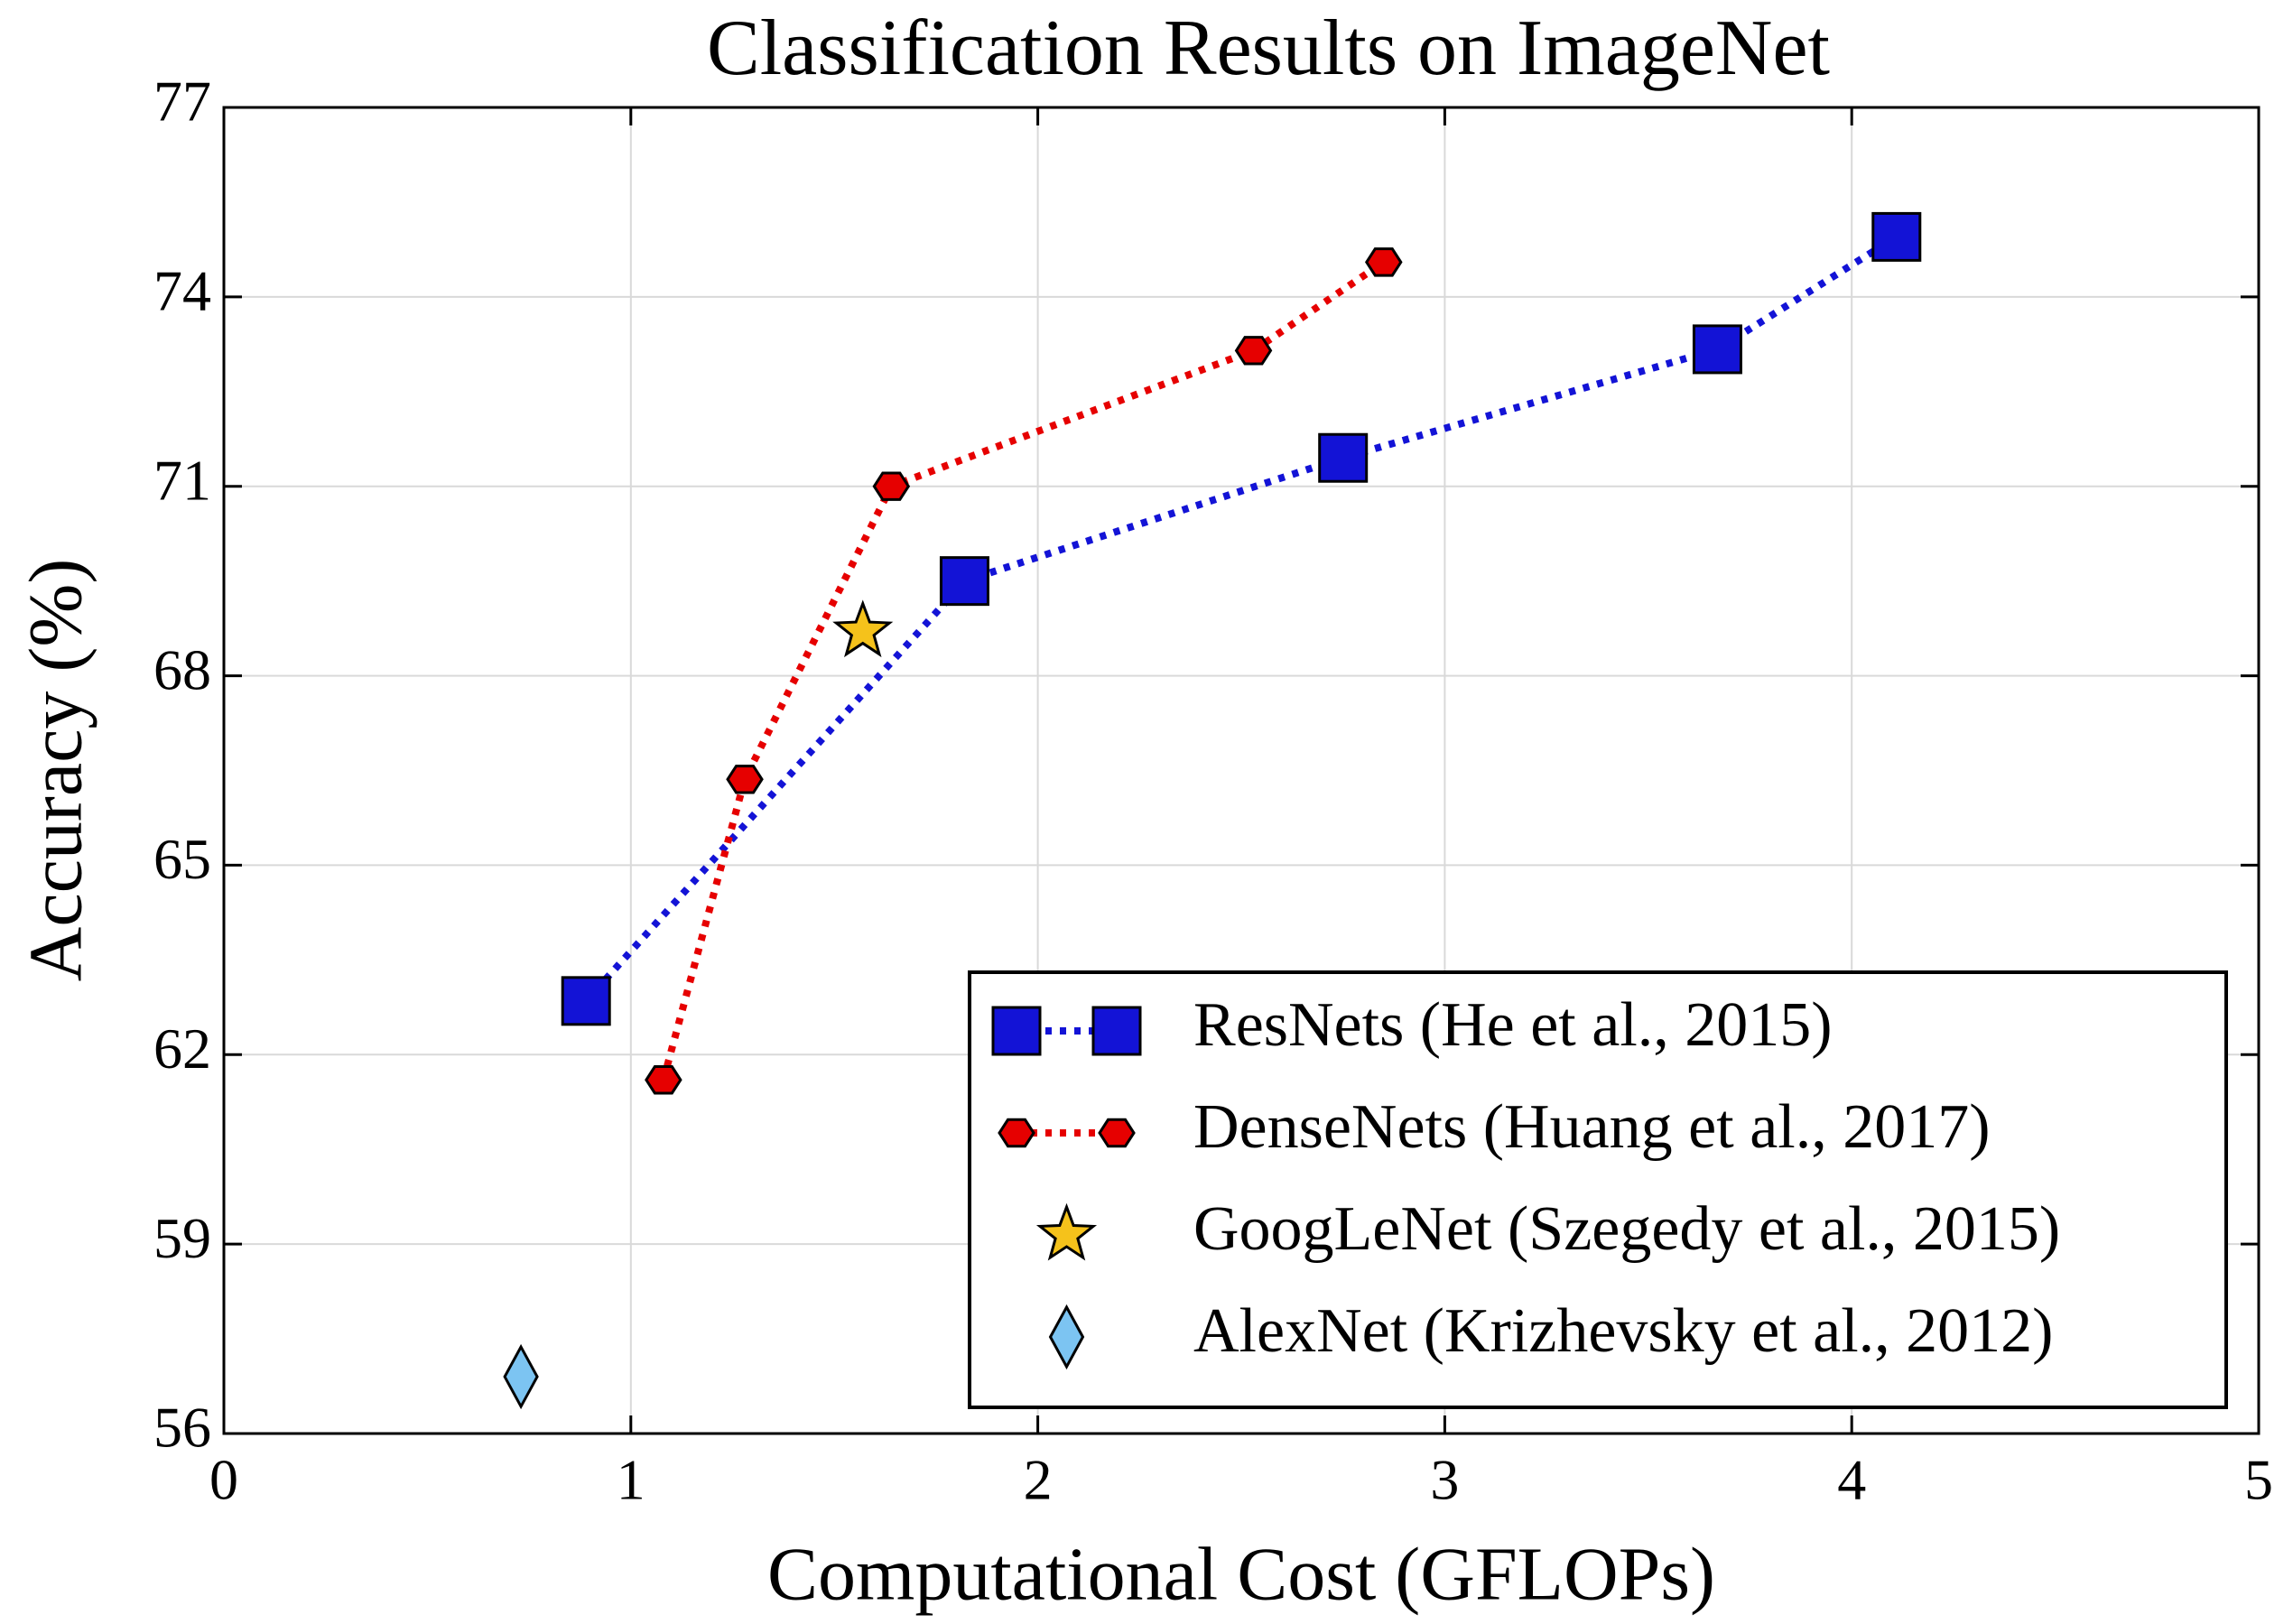  I want to click on legend-label: ResNets (He et al., 2015), so click(1513, 1025).